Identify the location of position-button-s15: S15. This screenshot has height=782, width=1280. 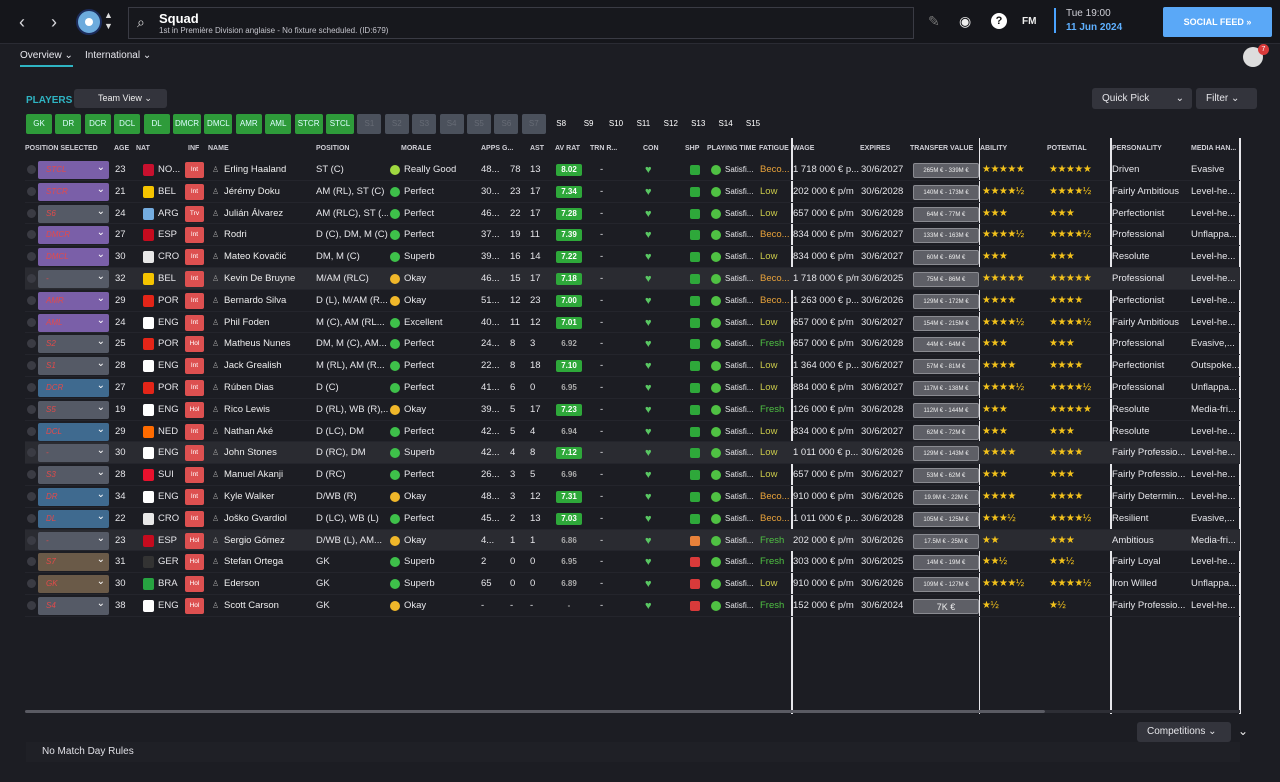
(753, 123).